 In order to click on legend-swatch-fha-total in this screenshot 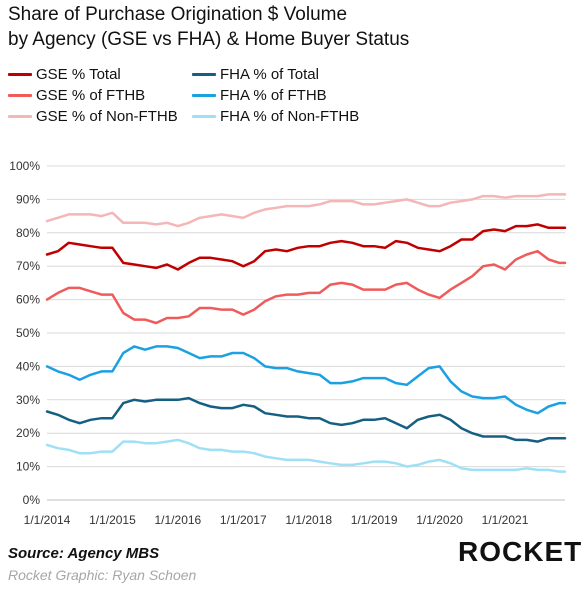, I will do `click(204, 74)`.